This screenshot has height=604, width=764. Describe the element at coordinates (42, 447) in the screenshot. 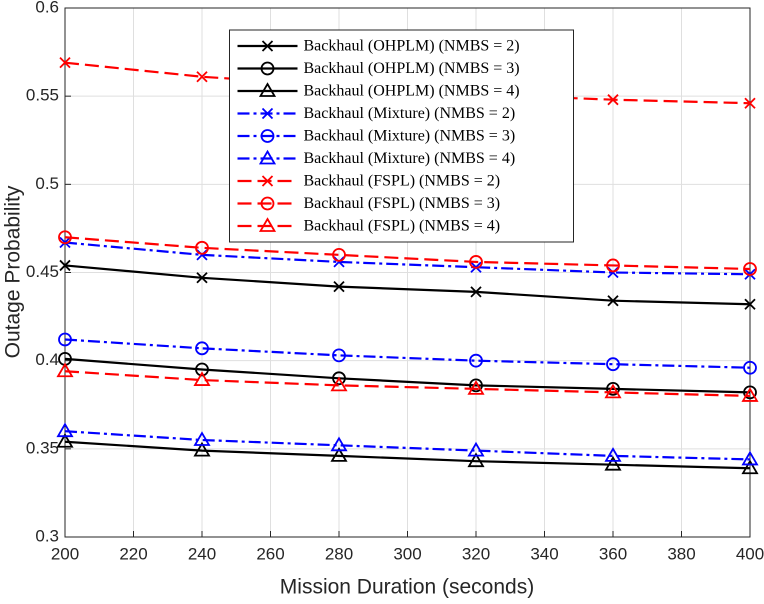

I see `y-tick-label: 0.35` at that location.